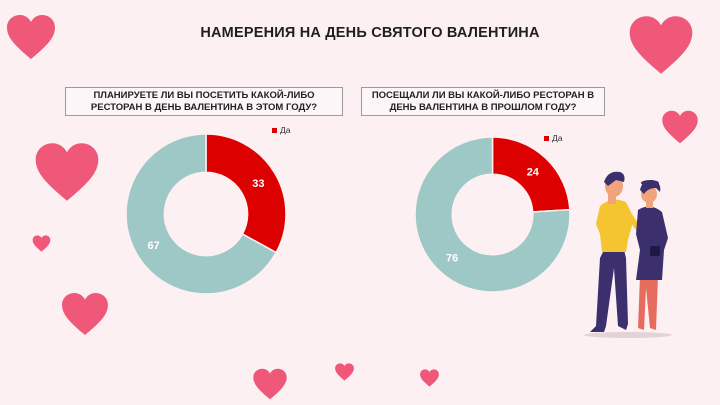 The image size is (720, 405). Describe the element at coordinates (628, 254) in the screenshot. I see `couple-illustration` at that location.